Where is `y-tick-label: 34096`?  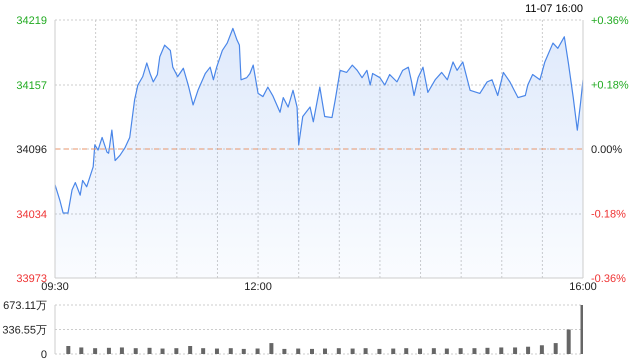
y-tick-label: 34096 is located at coordinates (31, 150).